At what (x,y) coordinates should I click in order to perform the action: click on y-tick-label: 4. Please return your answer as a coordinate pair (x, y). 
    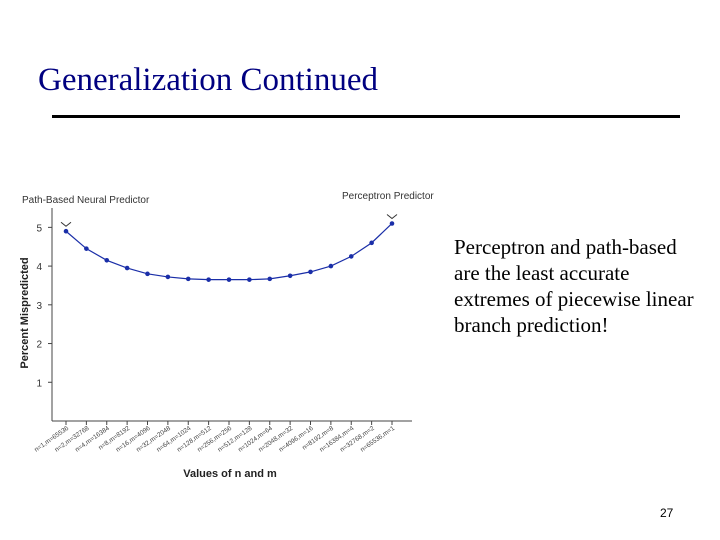
    Looking at the image, I should click on (39, 267).